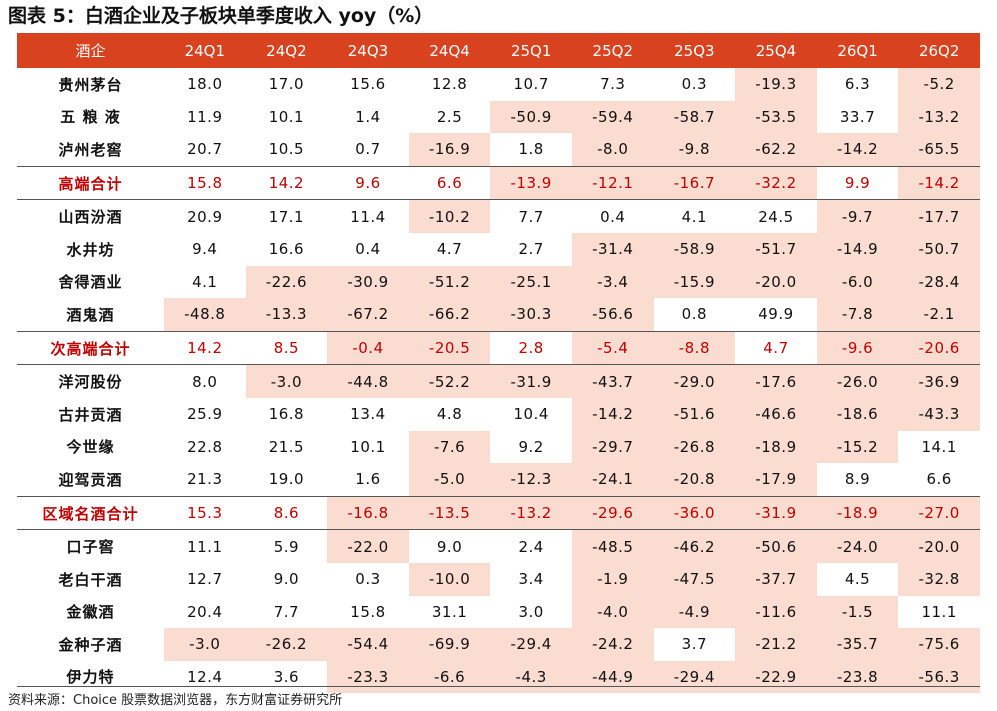 The width and height of the screenshot is (997, 711). What do you see at coordinates (449, 579) in the screenshot?
I see `yoy-value-cell: -10.0` at bounding box center [449, 579].